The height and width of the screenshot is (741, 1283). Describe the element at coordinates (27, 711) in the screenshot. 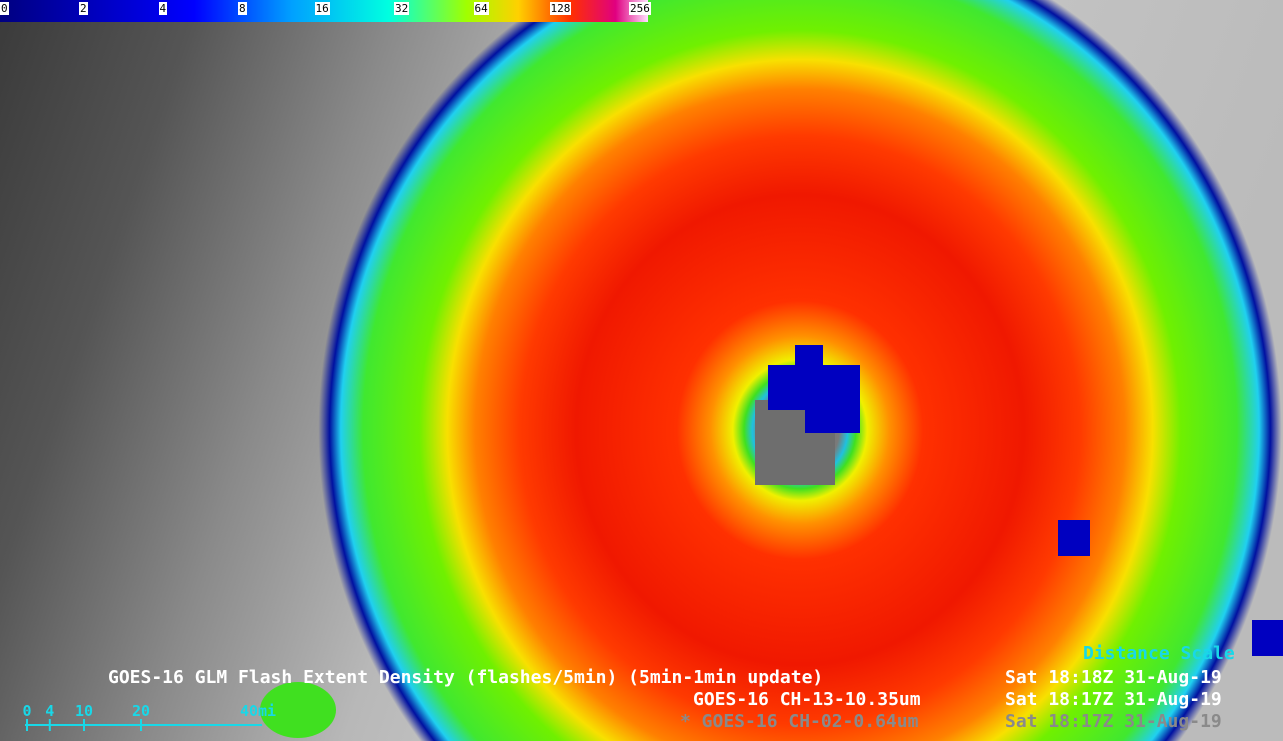

I see `distance-scale-tick-label: 0` at that location.